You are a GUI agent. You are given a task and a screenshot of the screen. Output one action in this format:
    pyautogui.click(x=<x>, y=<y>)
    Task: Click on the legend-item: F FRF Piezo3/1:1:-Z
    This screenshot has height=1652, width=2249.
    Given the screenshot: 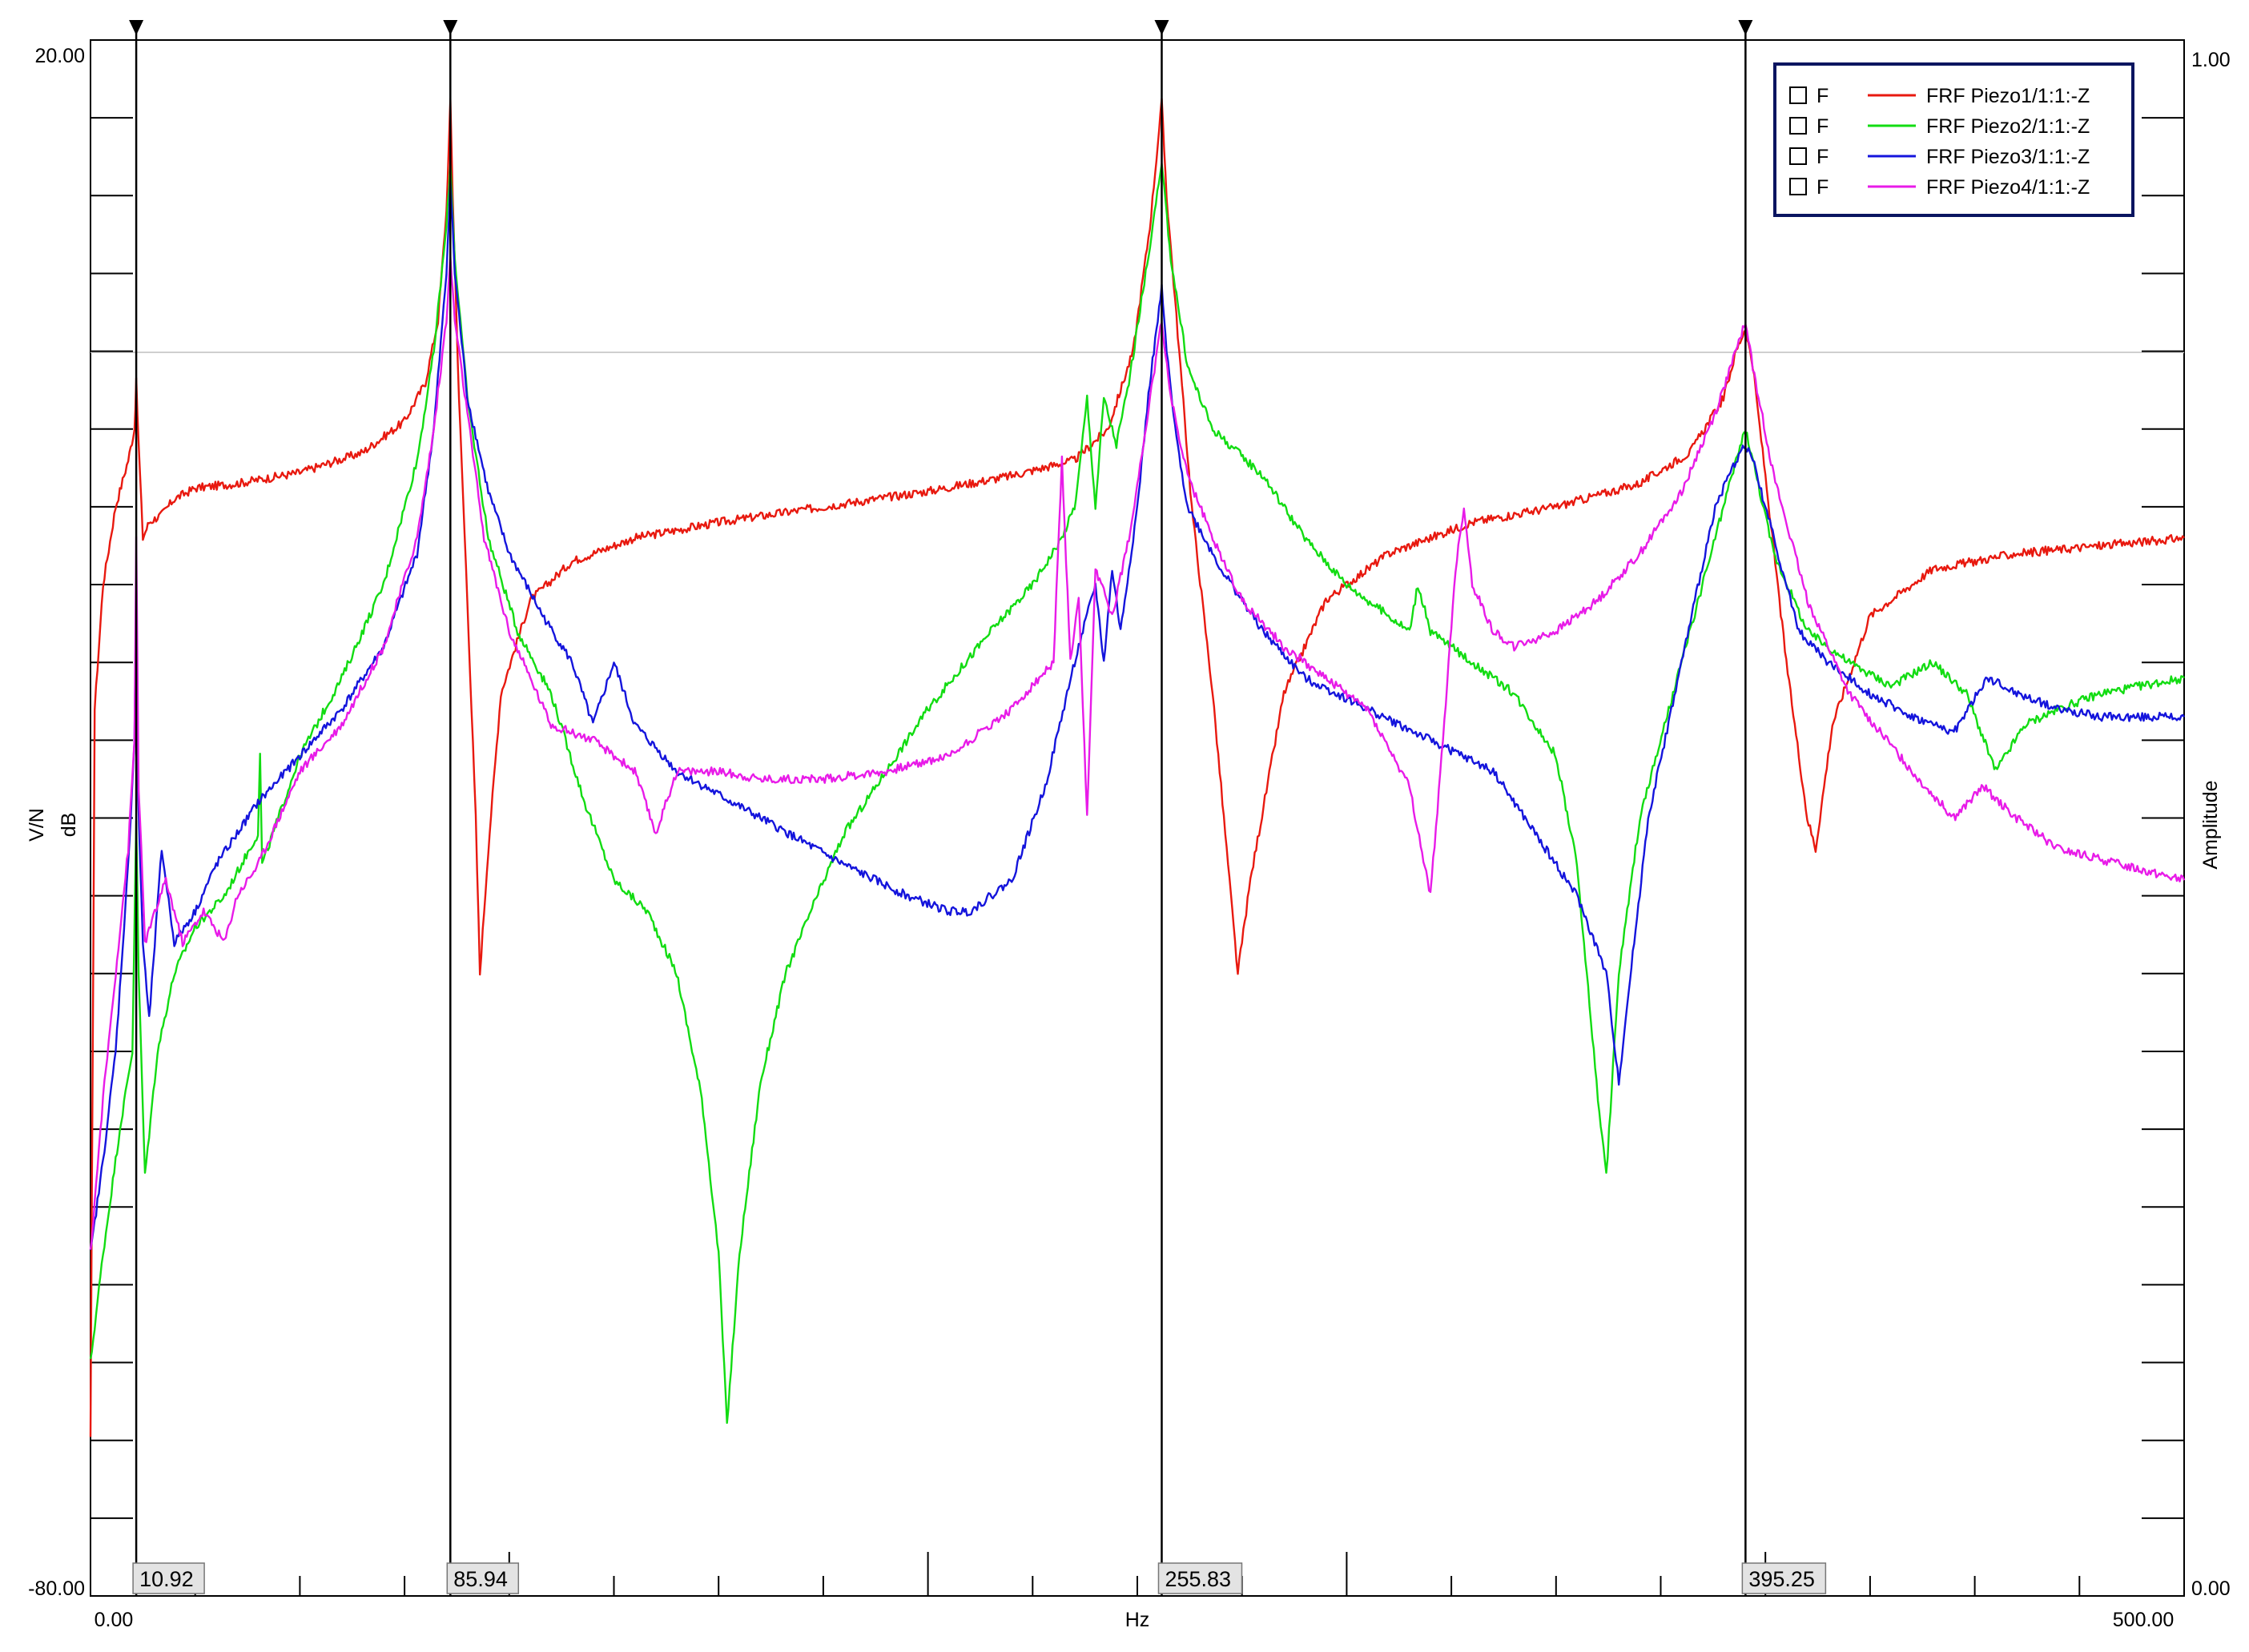 What is the action you would take?
    pyautogui.click(x=1940, y=157)
    